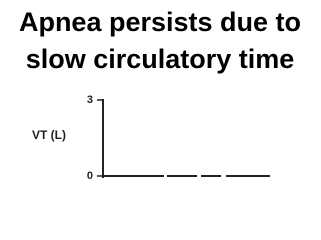  I want to click on y-axis-label: VT (L), so click(49, 135).